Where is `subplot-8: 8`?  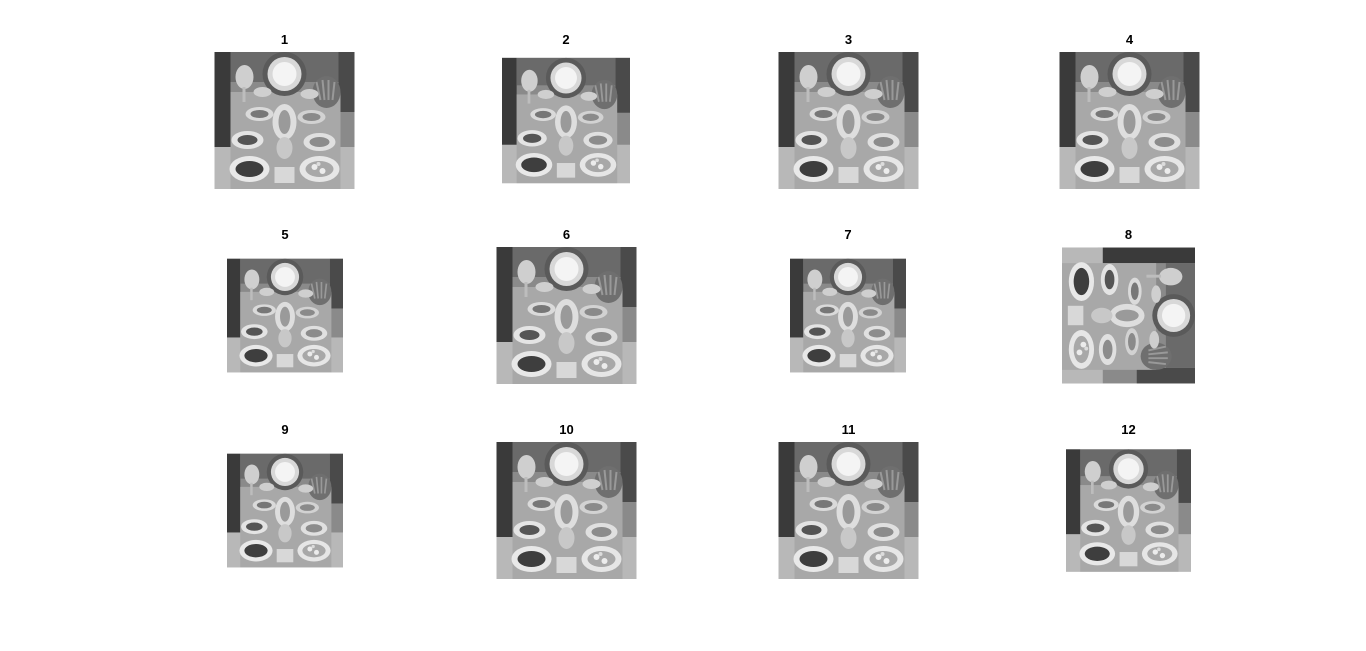
subplot-8: 8 is located at coordinates (1128, 305).